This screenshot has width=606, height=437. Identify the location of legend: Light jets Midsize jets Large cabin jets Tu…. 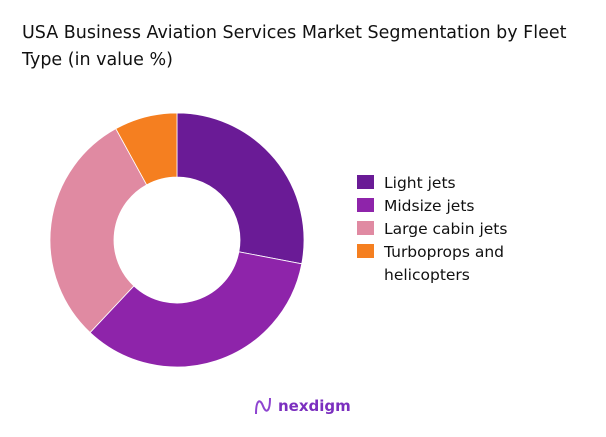
(445, 228).